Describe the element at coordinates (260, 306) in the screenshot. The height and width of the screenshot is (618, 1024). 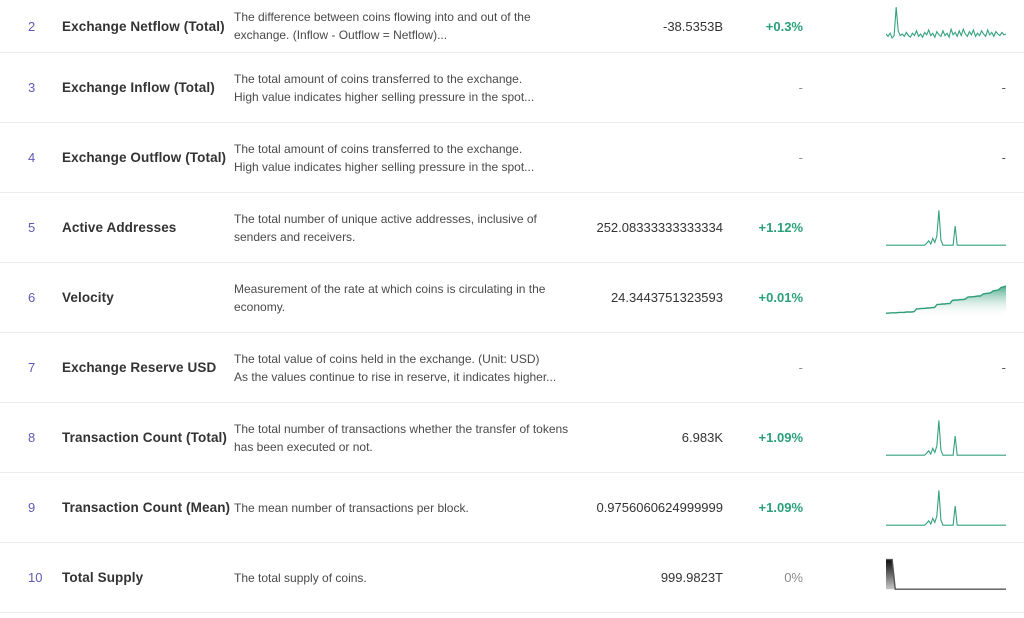
I see `description-line-2: economy.` at that location.